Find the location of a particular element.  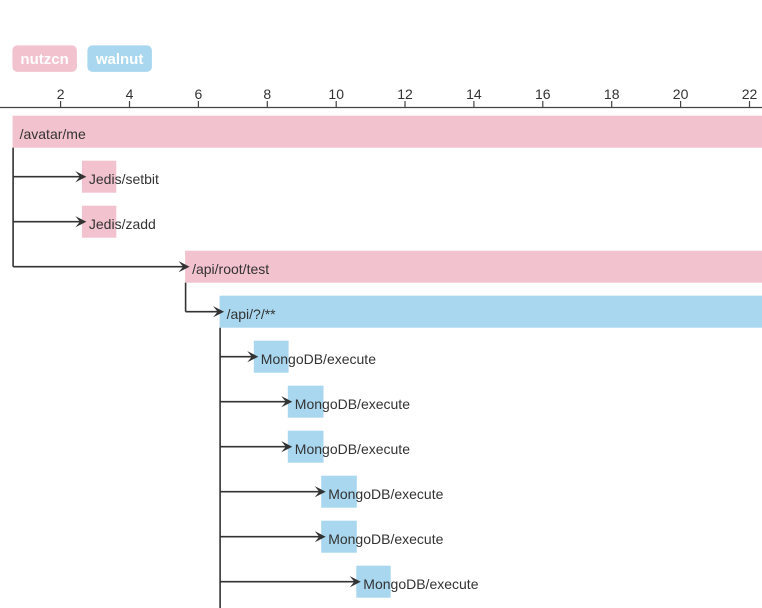

svg-text: Jedis/setbit is located at coordinates (124, 179).